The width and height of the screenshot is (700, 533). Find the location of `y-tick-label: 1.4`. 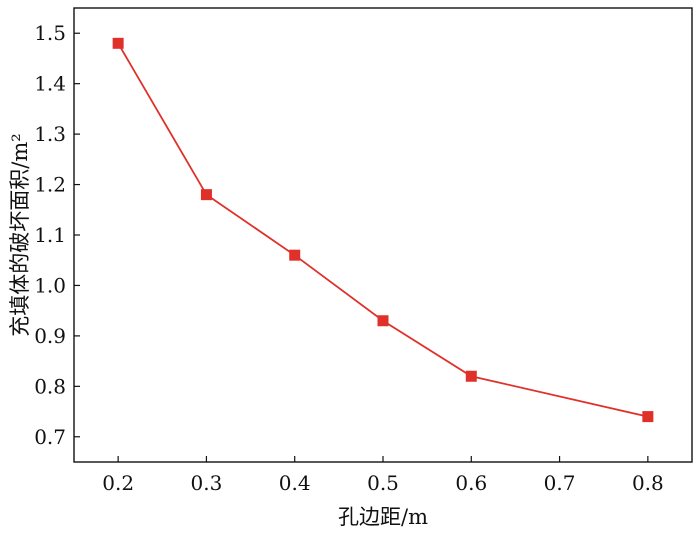

y-tick-label: 1.4 is located at coordinates (50, 84).